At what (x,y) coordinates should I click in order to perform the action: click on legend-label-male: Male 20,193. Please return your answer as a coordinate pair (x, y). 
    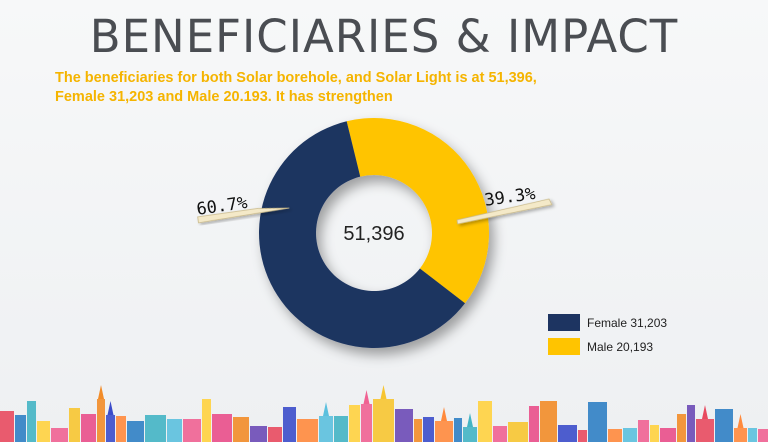
    Looking at the image, I should click on (620, 346).